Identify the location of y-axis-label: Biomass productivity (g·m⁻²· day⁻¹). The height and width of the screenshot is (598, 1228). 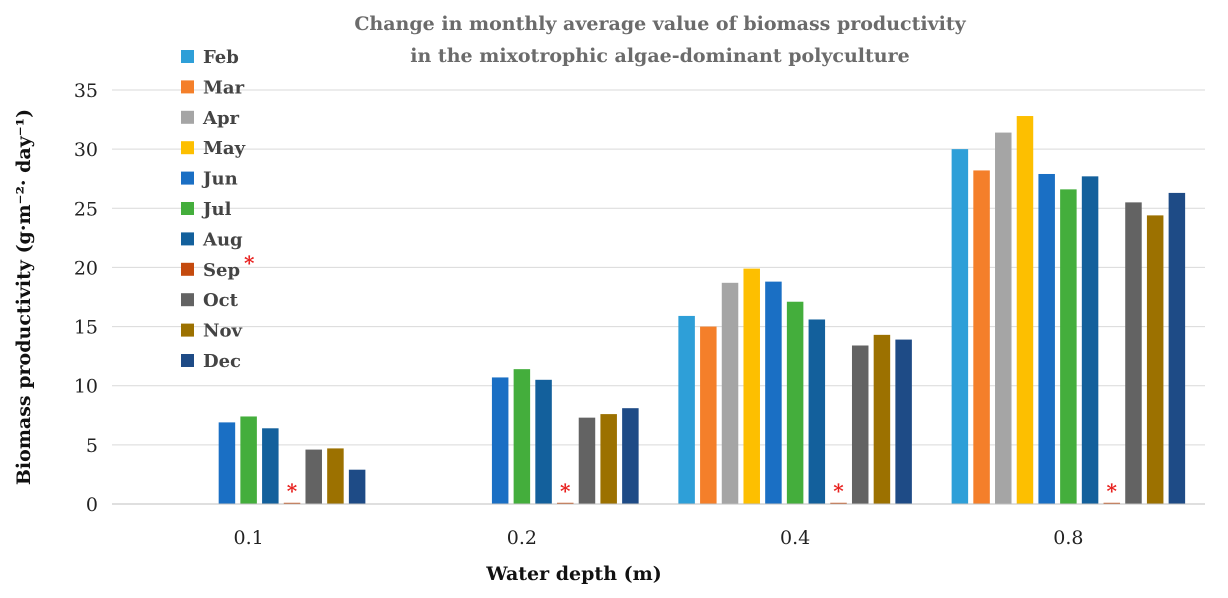
(24, 297).